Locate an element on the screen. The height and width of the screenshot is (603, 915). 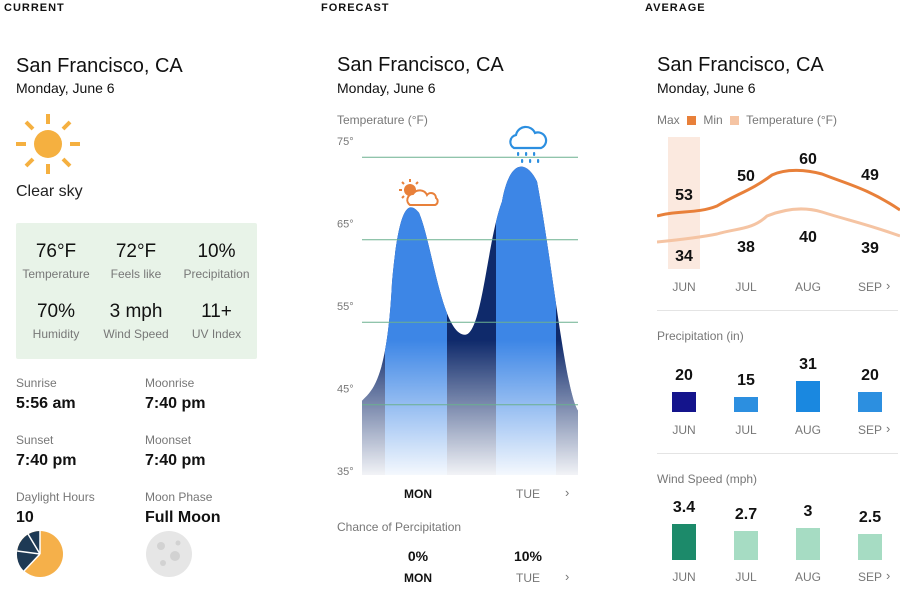
sunrise-label: Sunrise is located at coordinates (36, 383).